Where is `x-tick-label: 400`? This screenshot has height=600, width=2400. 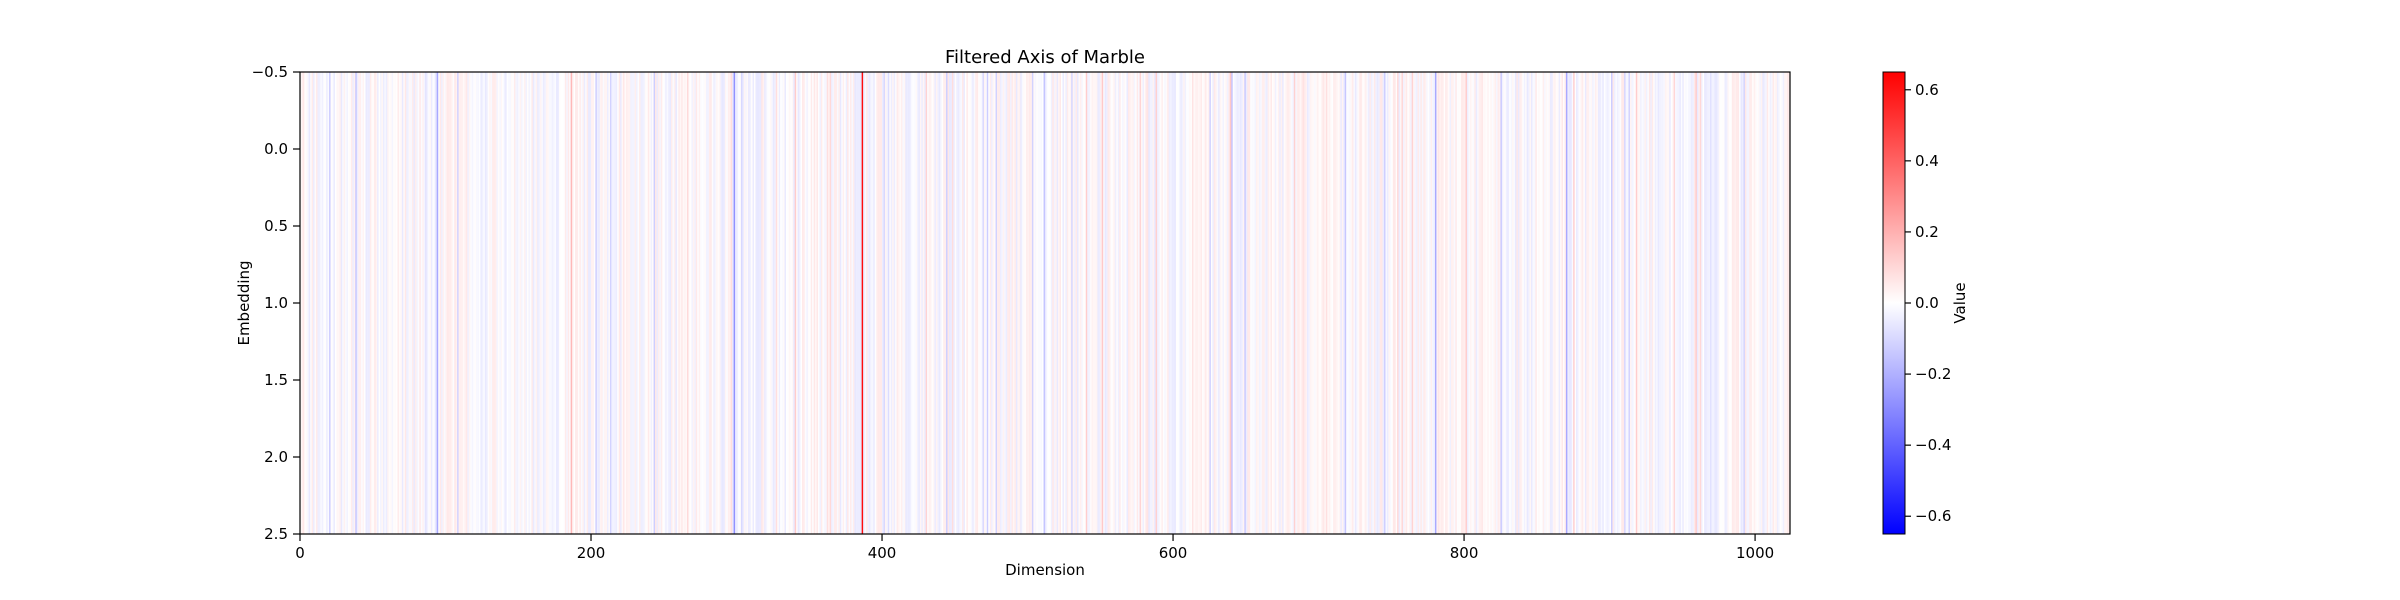 x-tick-label: 400 is located at coordinates (882, 553).